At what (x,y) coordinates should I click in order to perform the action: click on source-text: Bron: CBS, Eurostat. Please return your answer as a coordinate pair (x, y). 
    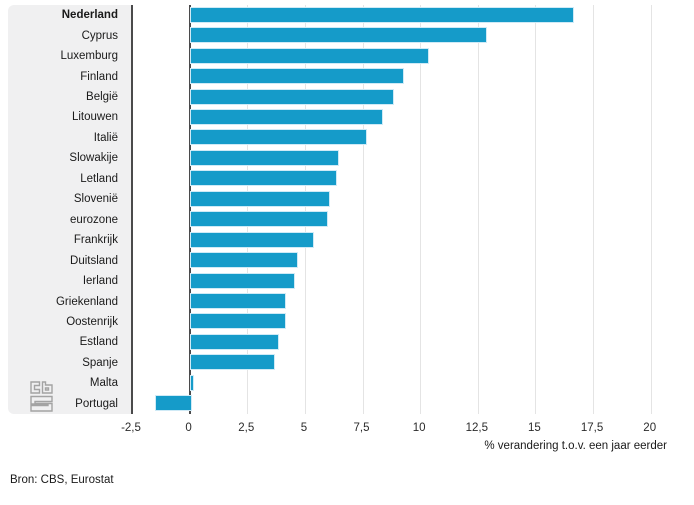
    Looking at the image, I should click on (62, 480).